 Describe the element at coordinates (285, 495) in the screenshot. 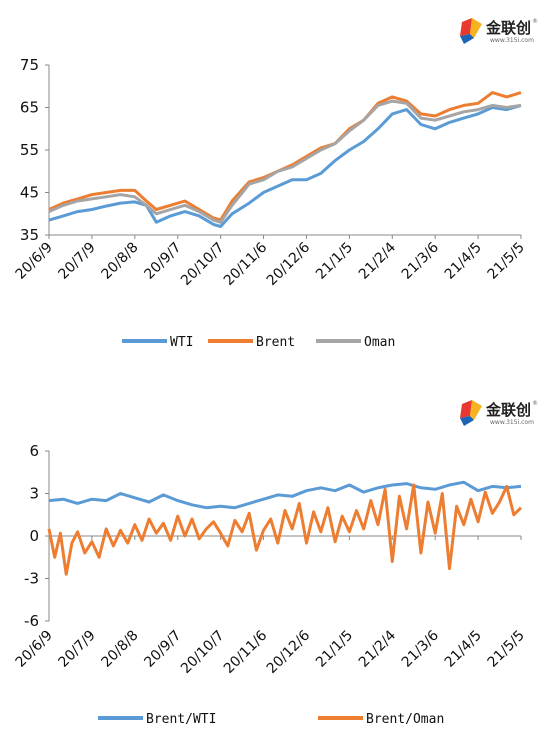

I see `series-line-brent-wti` at that location.